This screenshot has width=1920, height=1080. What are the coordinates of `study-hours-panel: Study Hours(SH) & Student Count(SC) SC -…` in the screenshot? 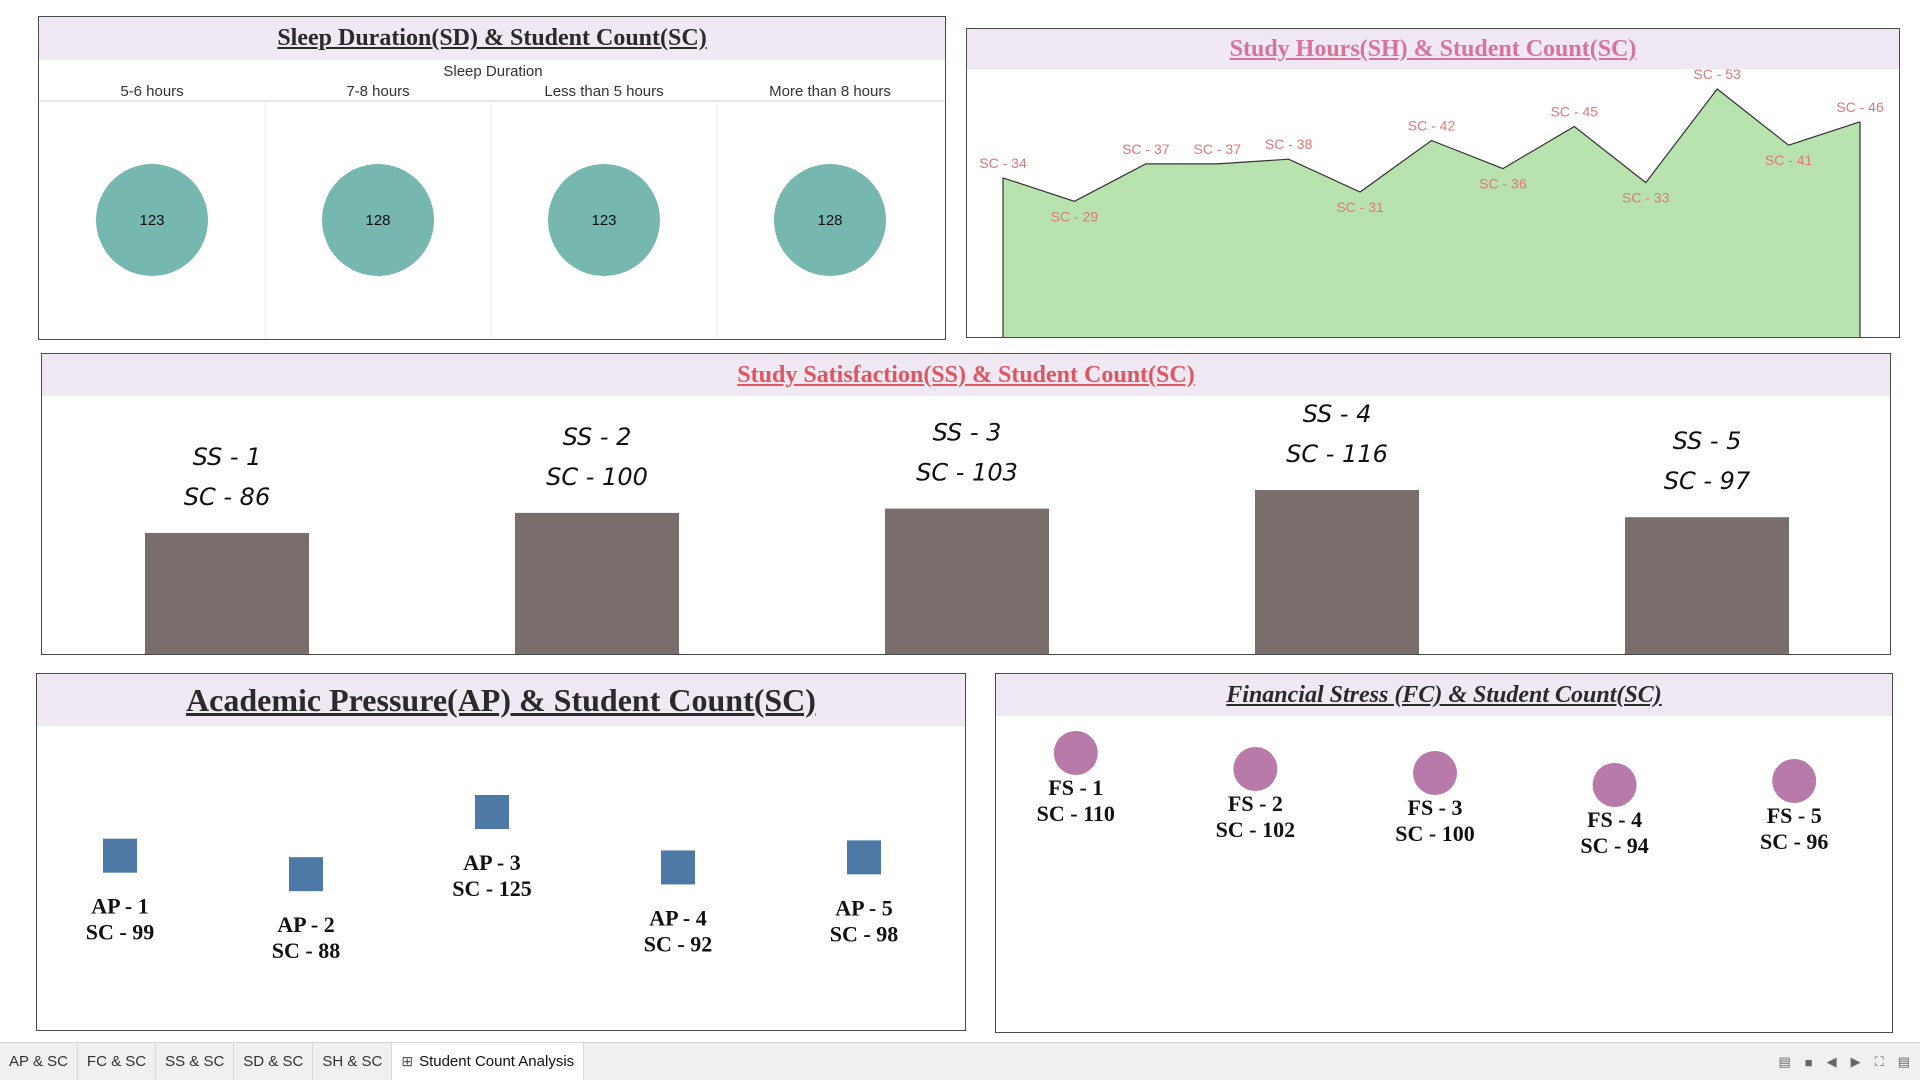 It's located at (1433, 183).